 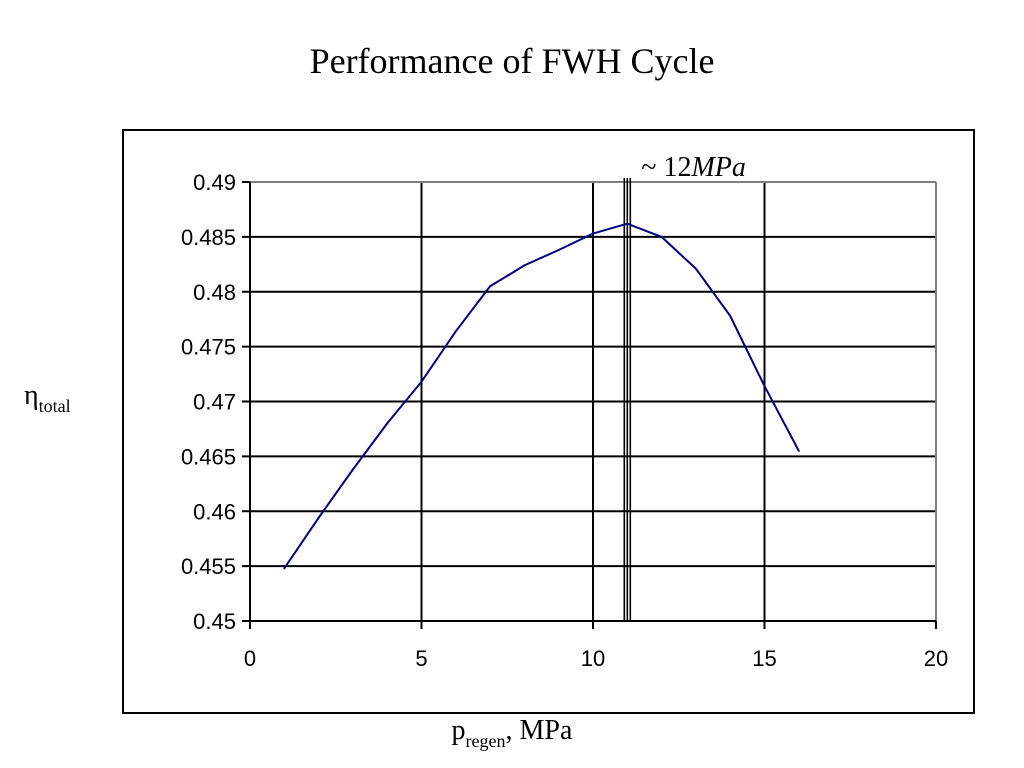 What do you see at coordinates (539, 730) in the screenshot?
I see `x-axis-unit: , MPa` at bounding box center [539, 730].